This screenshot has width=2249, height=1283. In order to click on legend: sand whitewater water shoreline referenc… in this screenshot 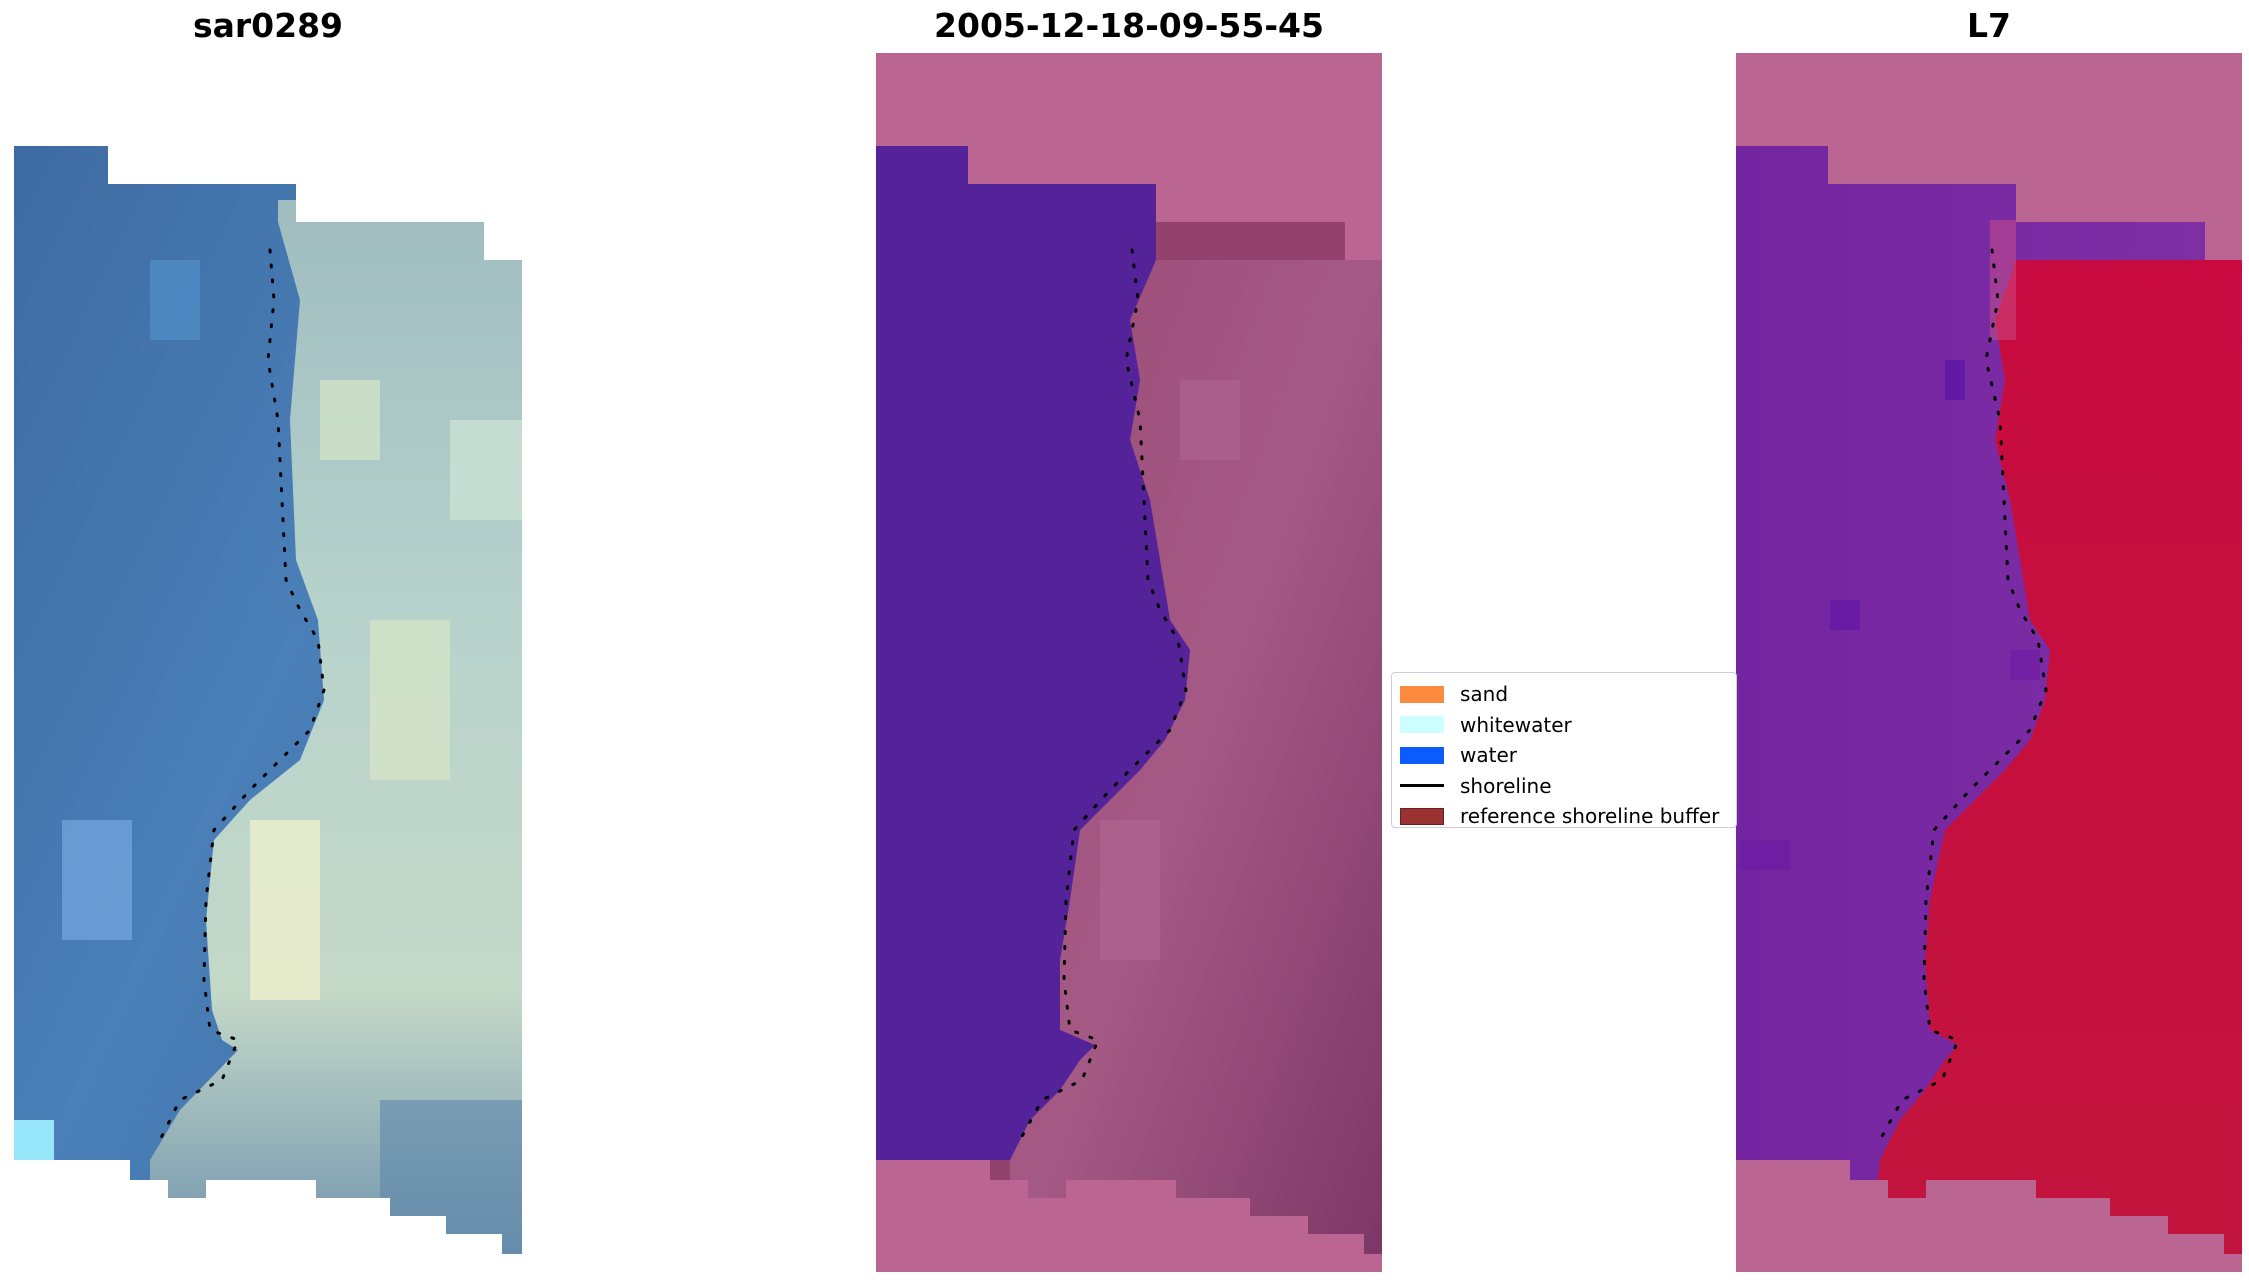, I will do `click(1564, 750)`.